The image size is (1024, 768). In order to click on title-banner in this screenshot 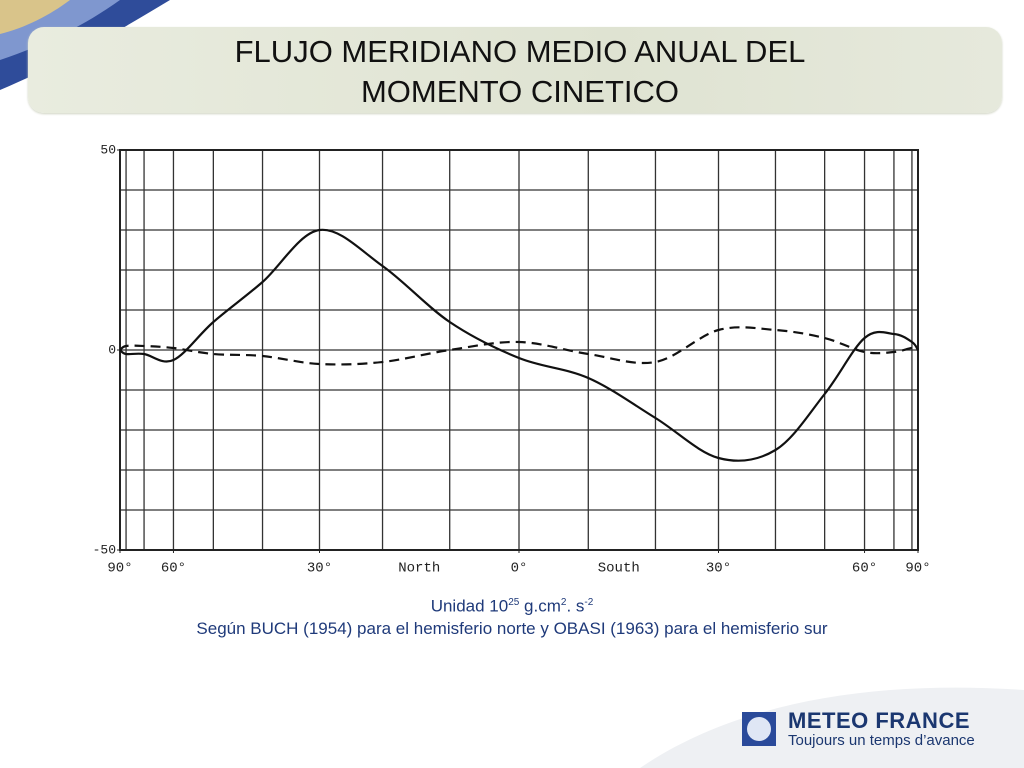, I will do `click(515, 70)`.